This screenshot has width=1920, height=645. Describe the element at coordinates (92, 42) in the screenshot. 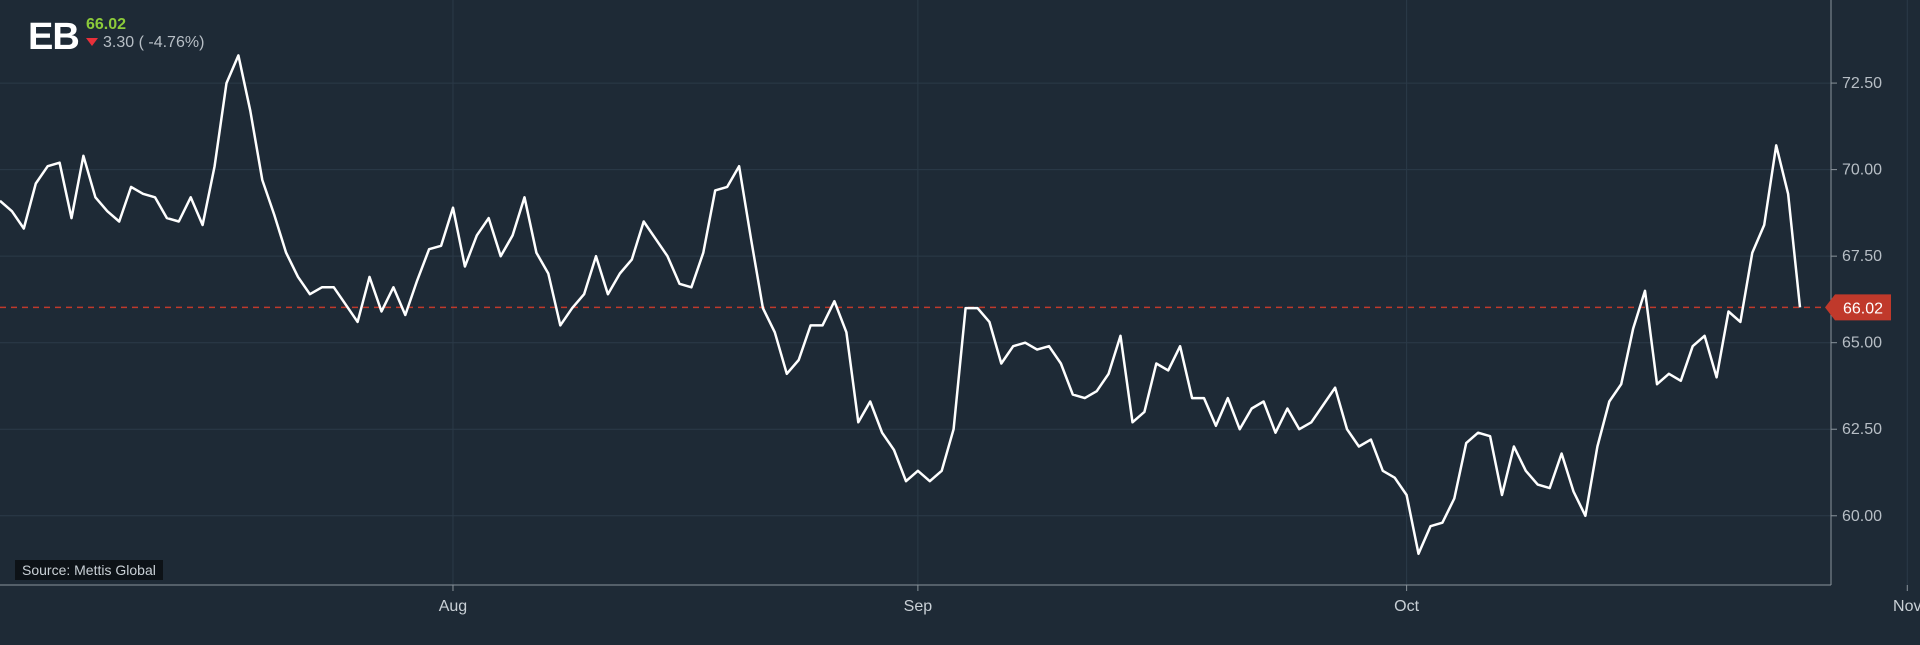

I see `arrow-down-icon` at that location.